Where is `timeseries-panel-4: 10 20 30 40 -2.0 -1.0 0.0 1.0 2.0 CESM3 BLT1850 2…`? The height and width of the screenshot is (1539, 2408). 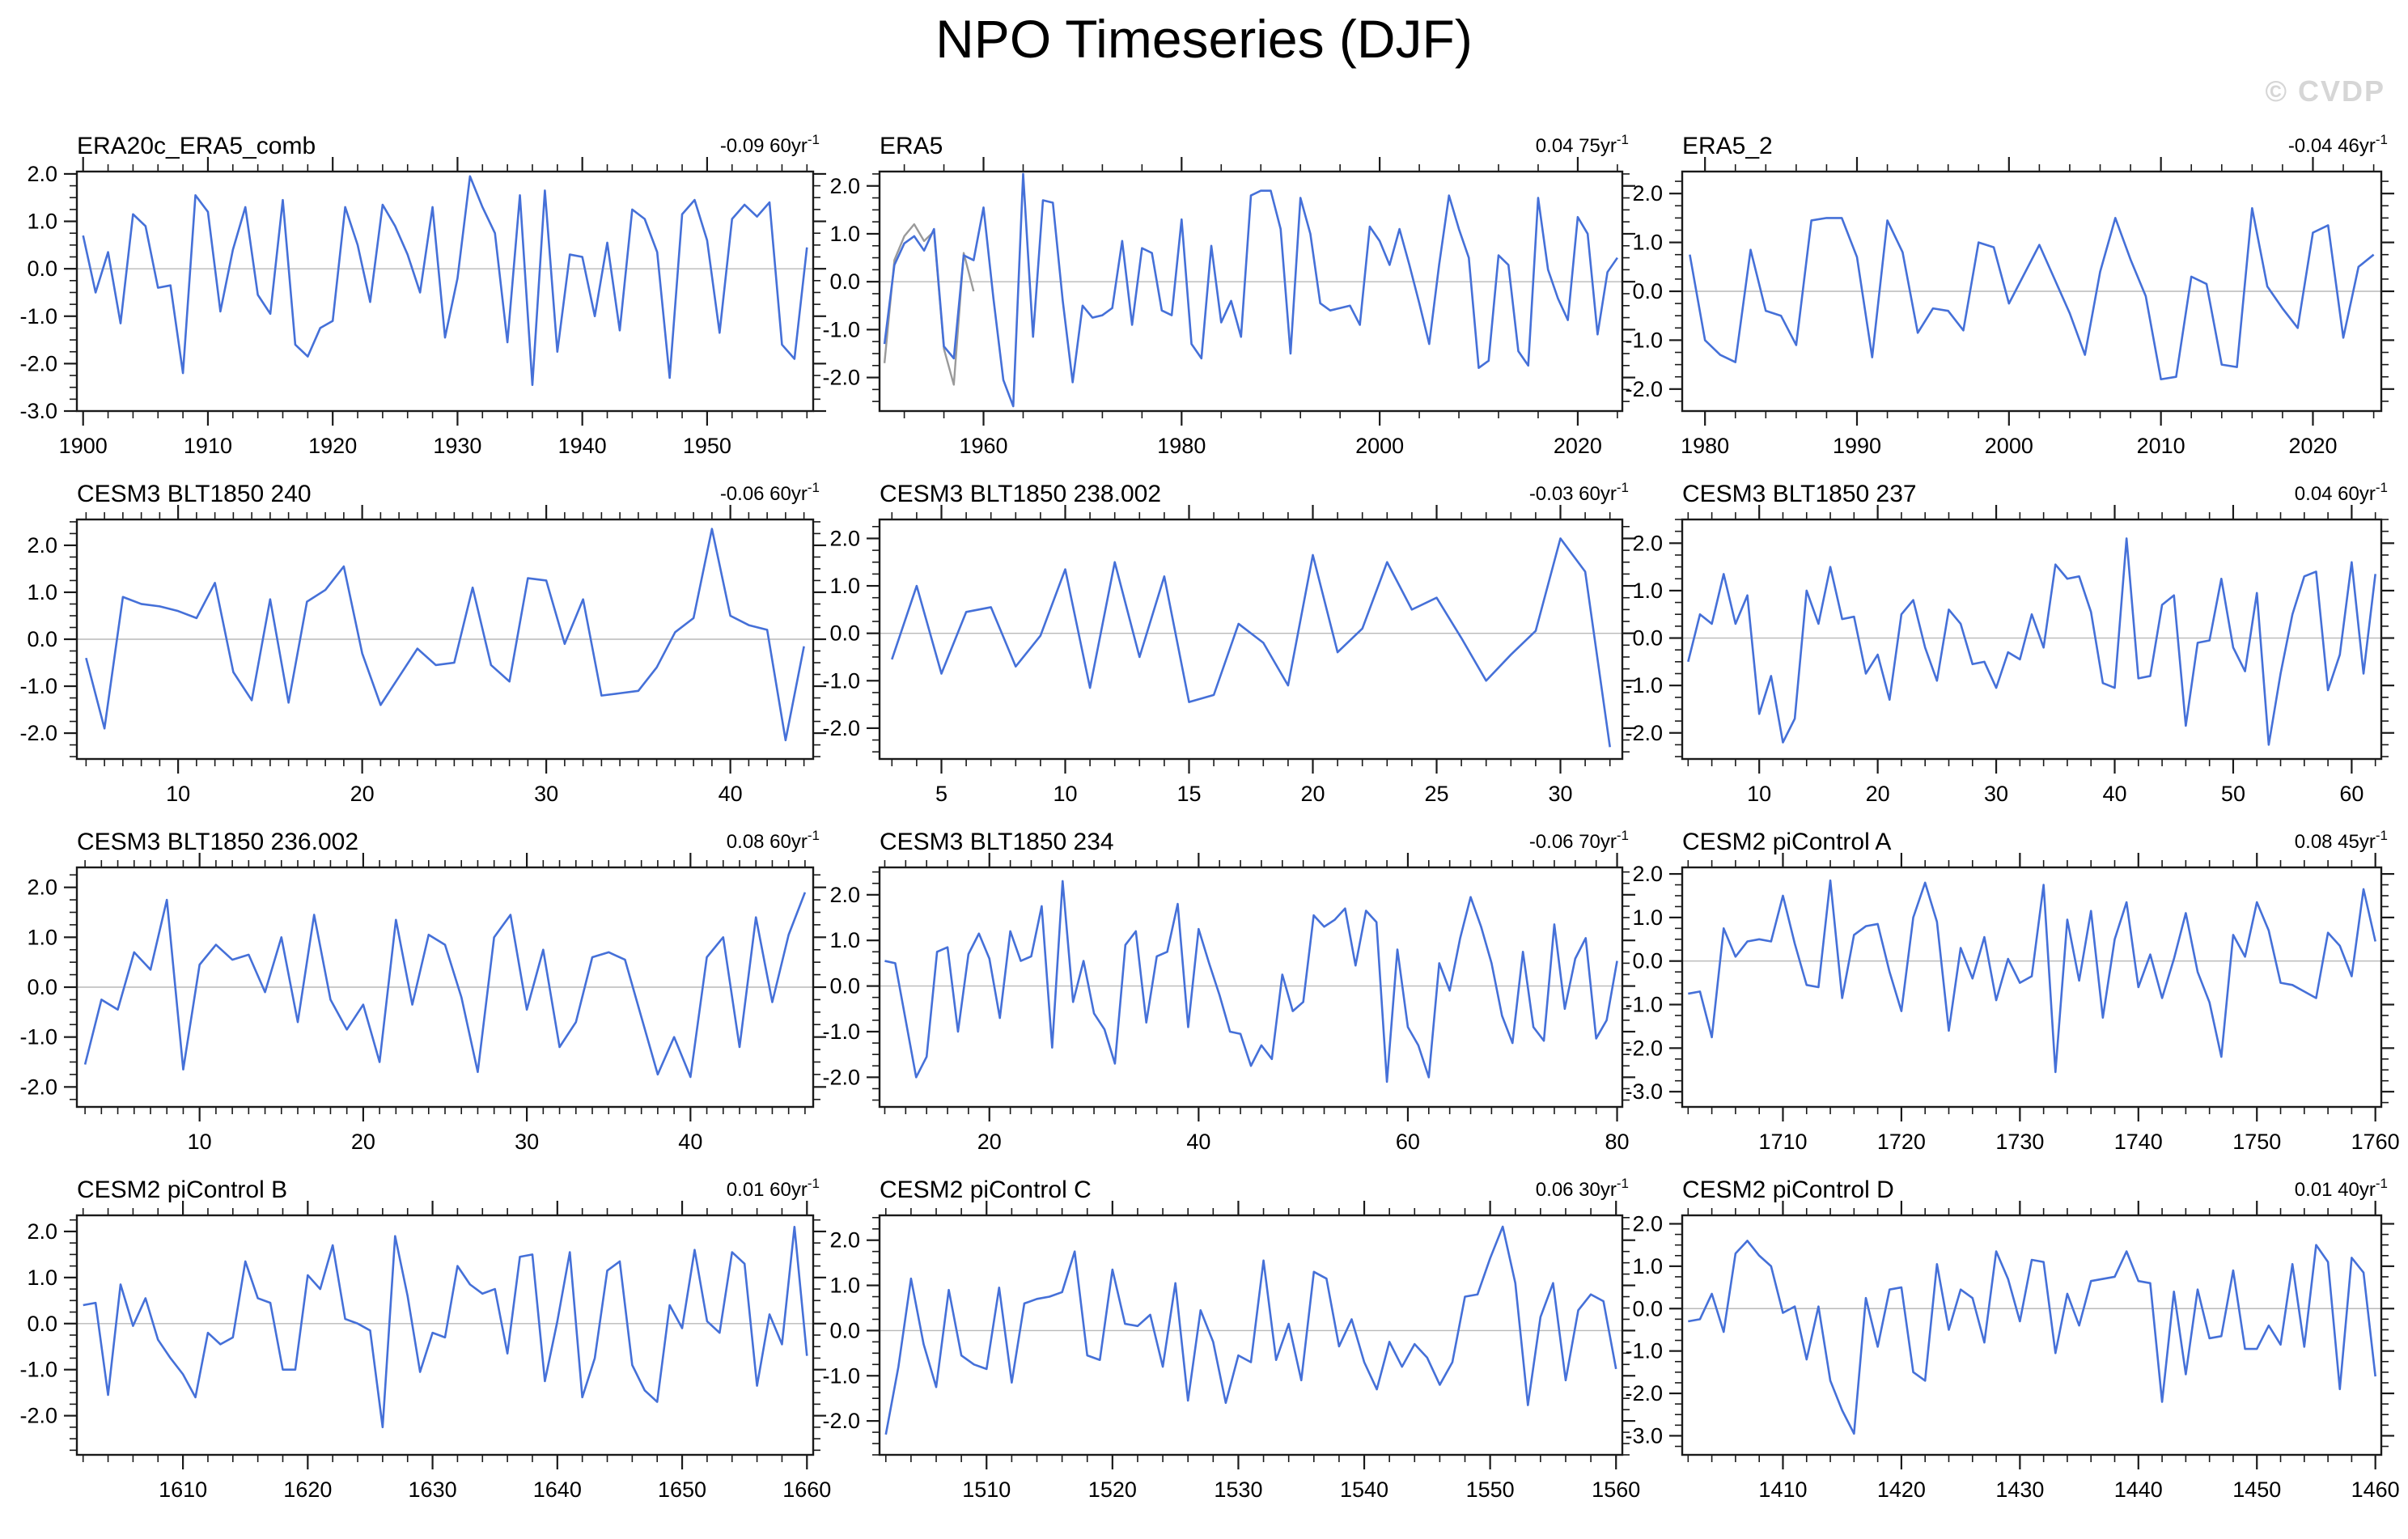
timeseries-panel-4: 10 20 30 40 -2.0 -1.0 0.0 1.0 2.0 CESM3 BLT1850 2… is located at coordinates (423, 643).